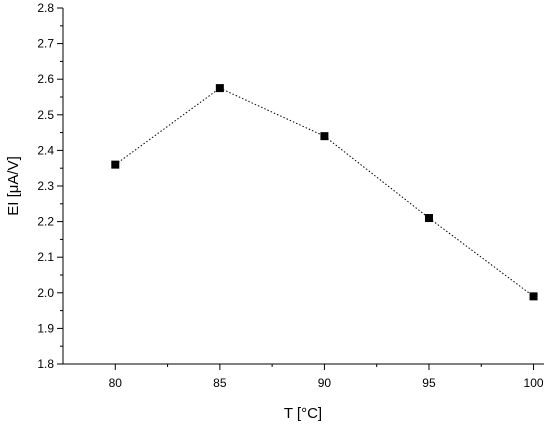  I want to click on y-tick-label: 1.9, so click(45, 328).